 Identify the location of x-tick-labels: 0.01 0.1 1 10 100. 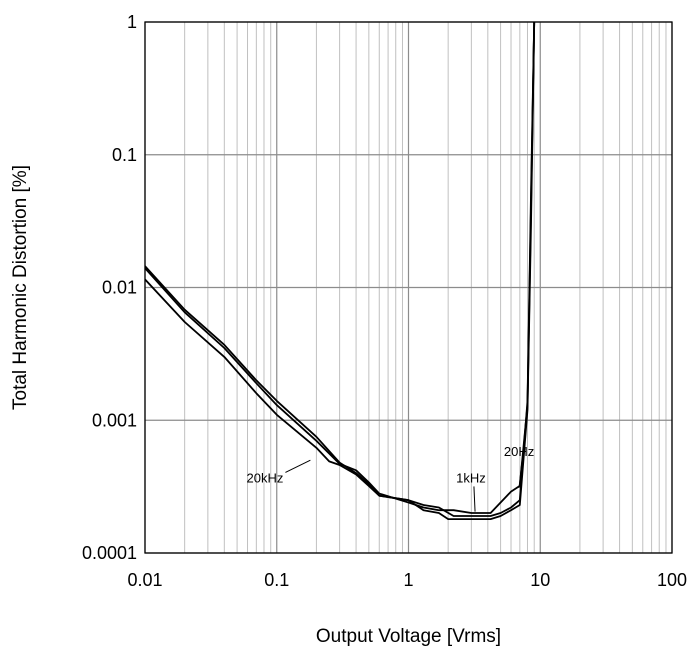
(407, 580).